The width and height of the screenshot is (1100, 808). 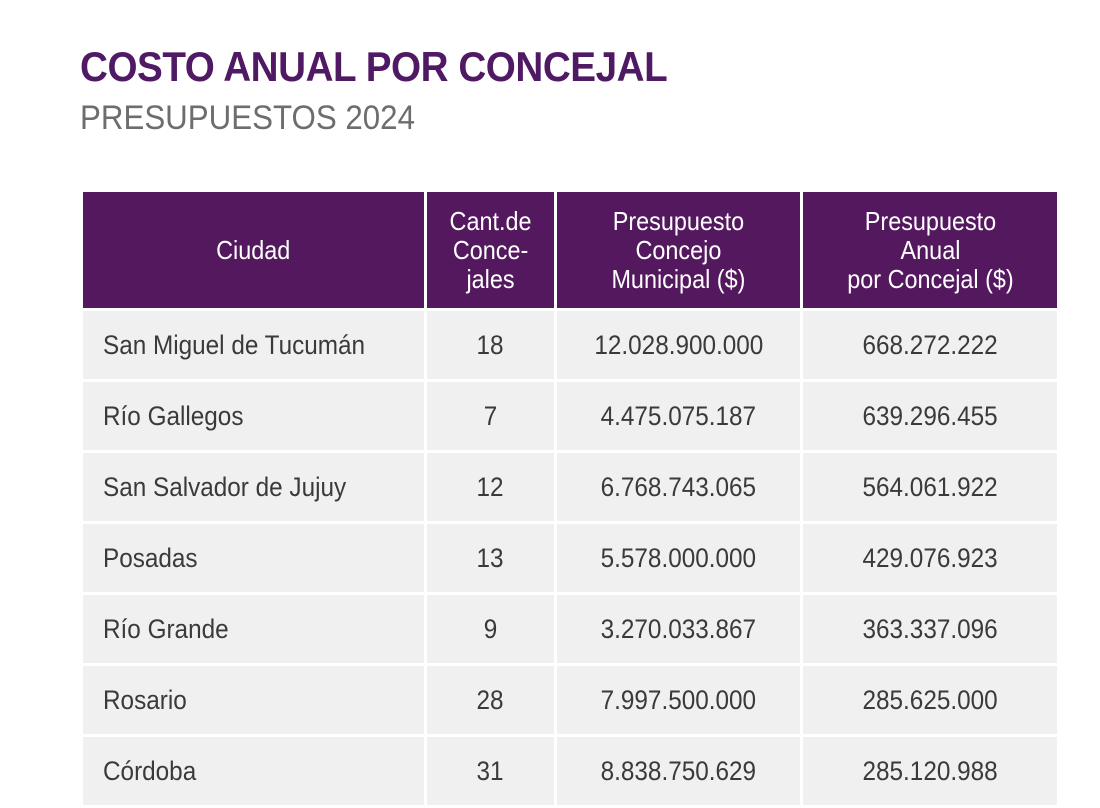 I want to click on council-budget-cell: 6.768.743.065, so click(x=678, y=487).